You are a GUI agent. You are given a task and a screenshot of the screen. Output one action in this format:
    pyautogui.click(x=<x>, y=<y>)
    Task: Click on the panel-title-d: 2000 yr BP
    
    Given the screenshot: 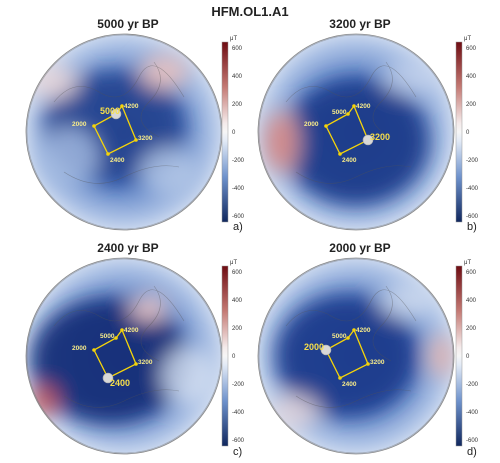 What is the action you would take?
    pyautogui.click(x=360, y=248)
    